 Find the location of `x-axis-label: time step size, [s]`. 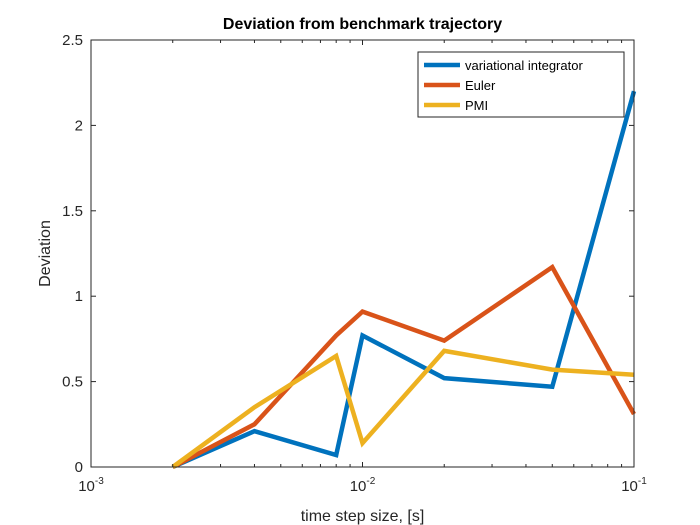

x-axis-label: time step size, [s] is located at coordinates (363, 516).